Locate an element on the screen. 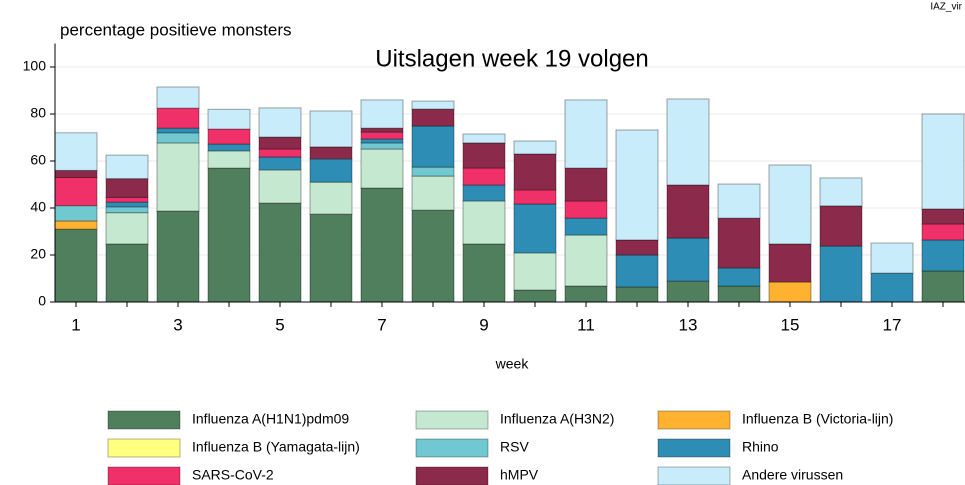 This screenshot has width=965, height=485. x-tick-label: 5 is located at coordinates (279, 324).